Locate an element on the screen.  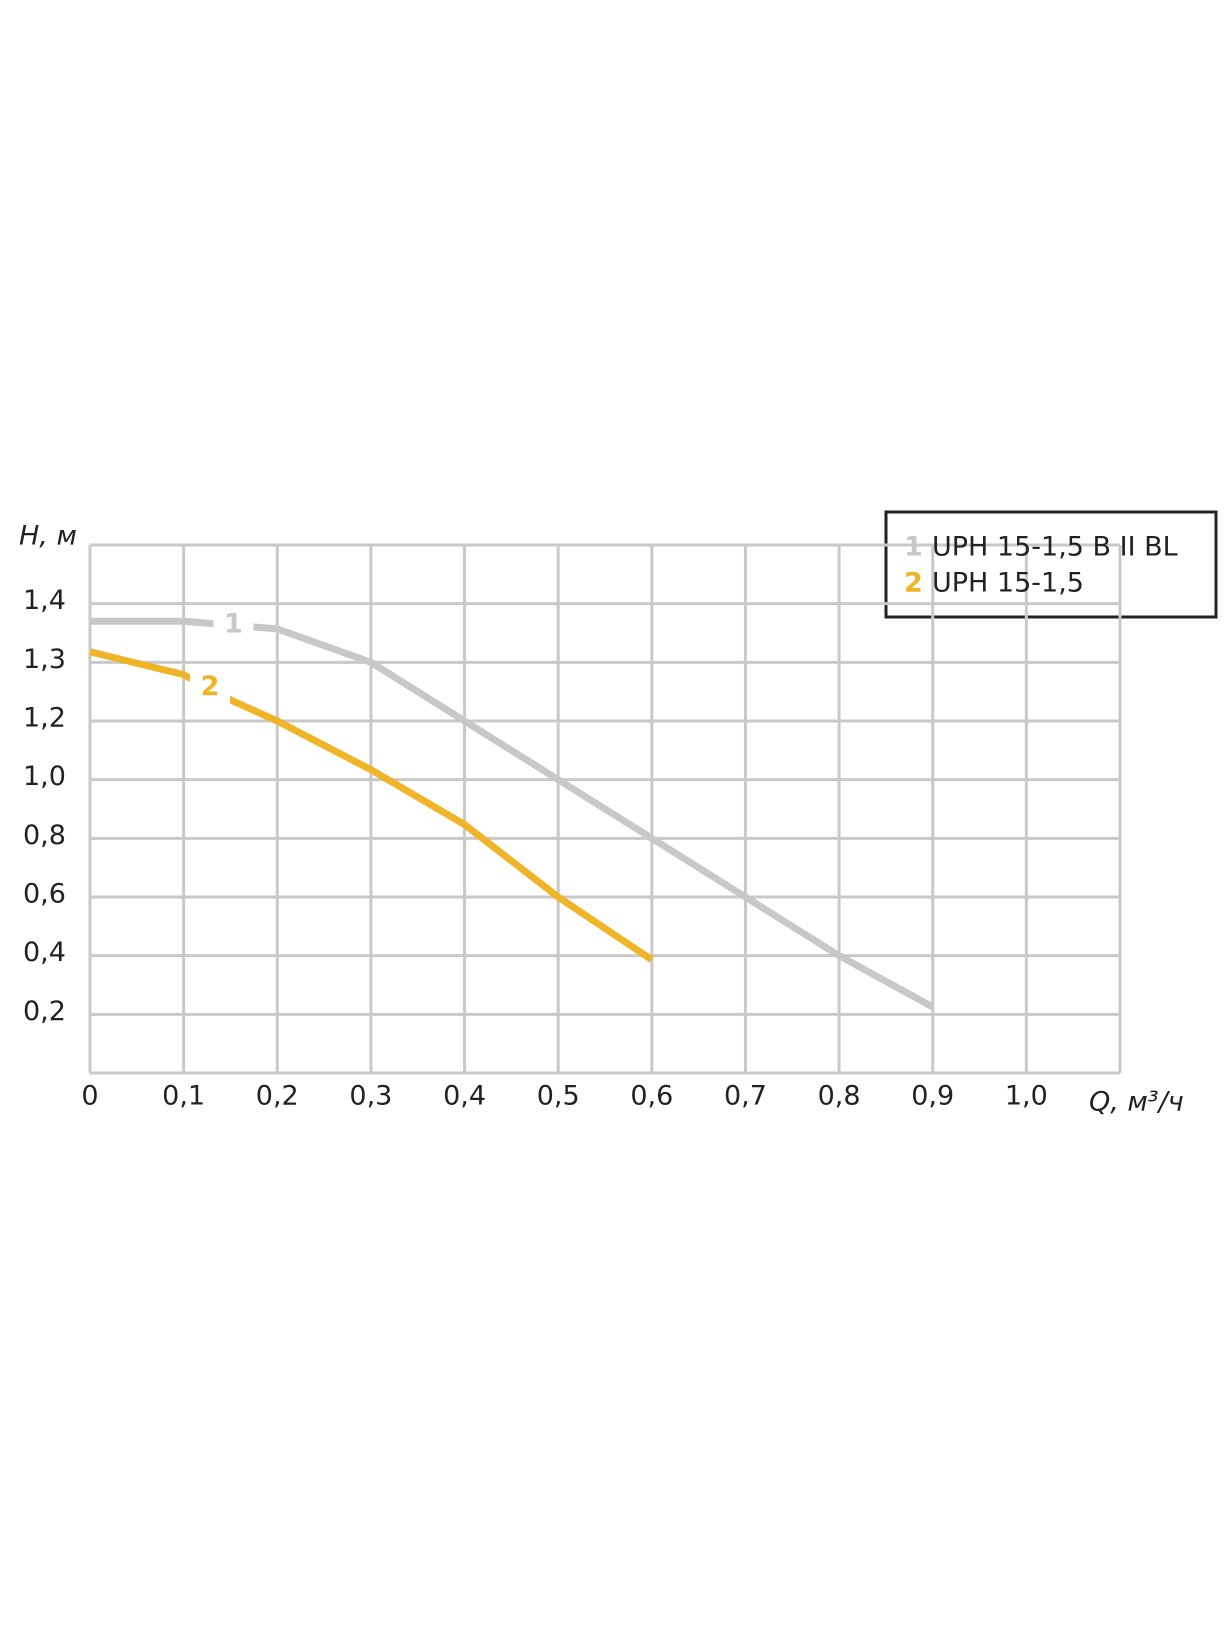
legend-label: UPH 15-1,5 is located at coordinates (1008, 583).